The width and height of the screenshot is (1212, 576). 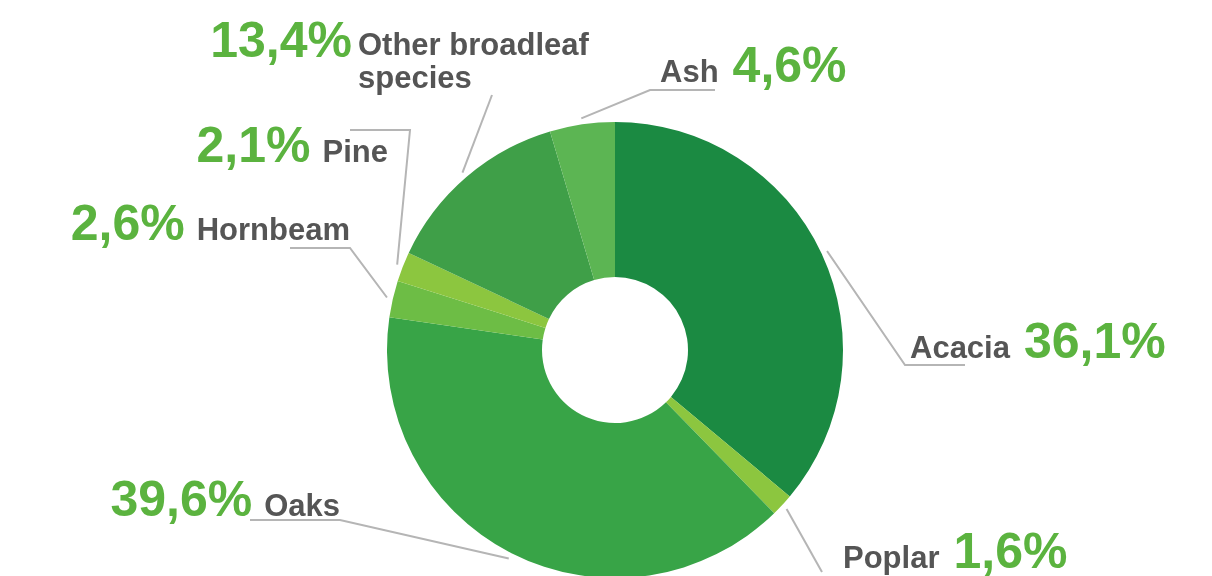 I want to click on slice-label: Acacia, so click(x=960, y=347).